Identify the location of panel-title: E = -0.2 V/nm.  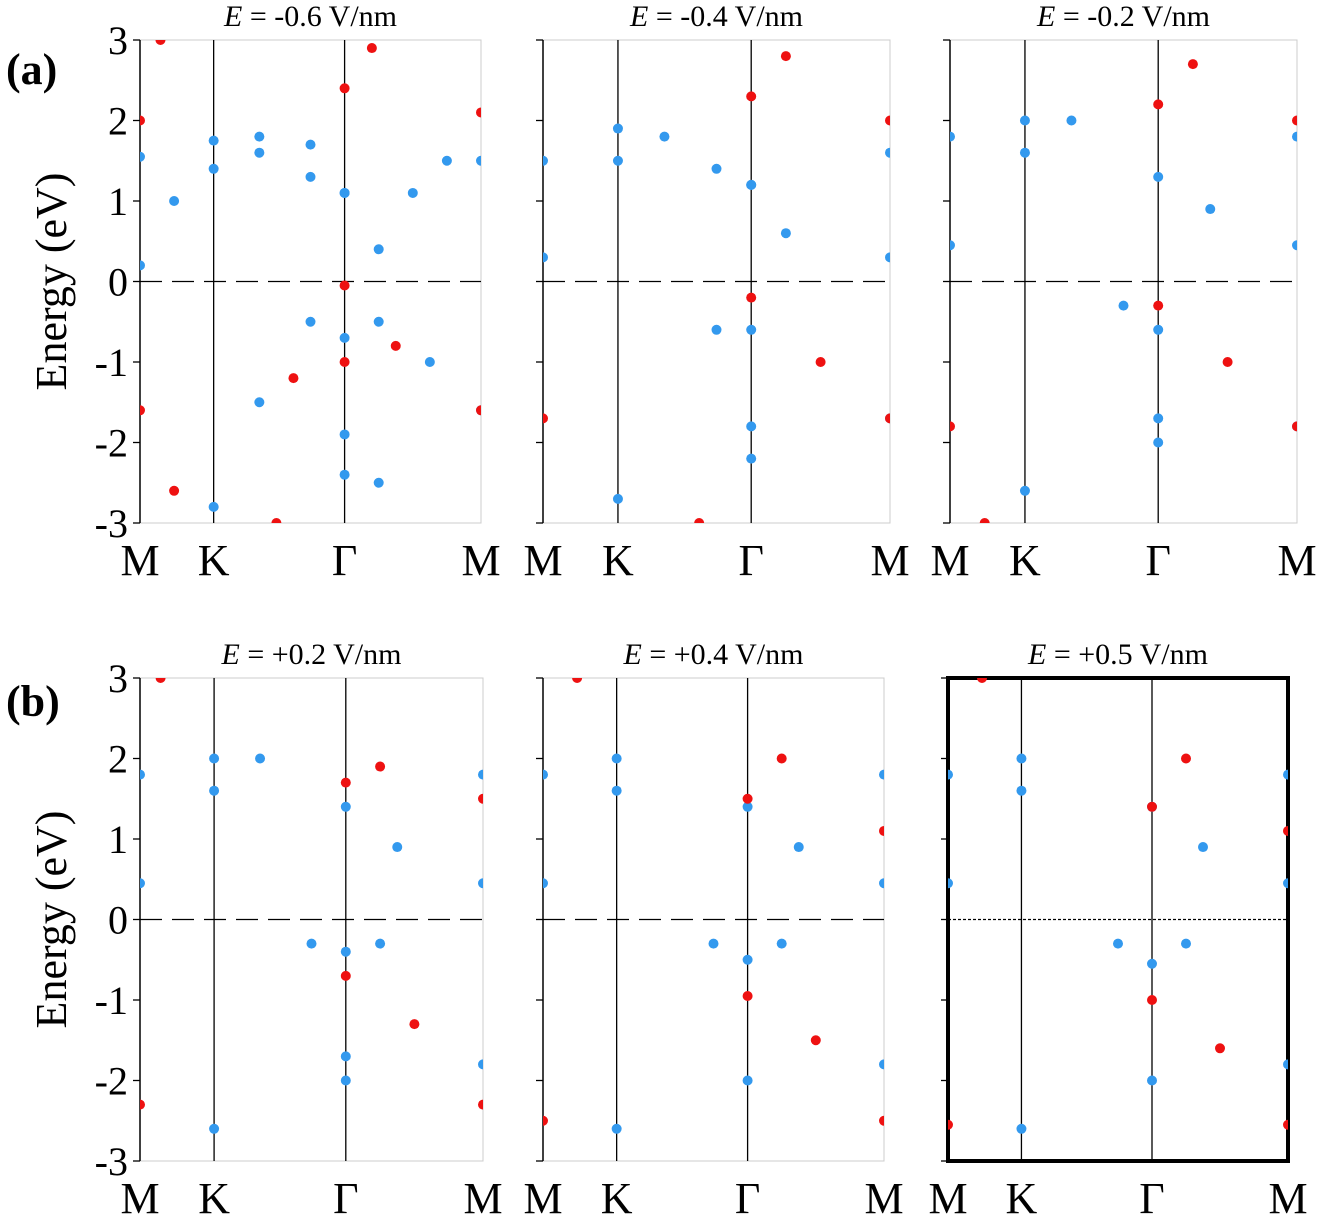
(1123, 16).